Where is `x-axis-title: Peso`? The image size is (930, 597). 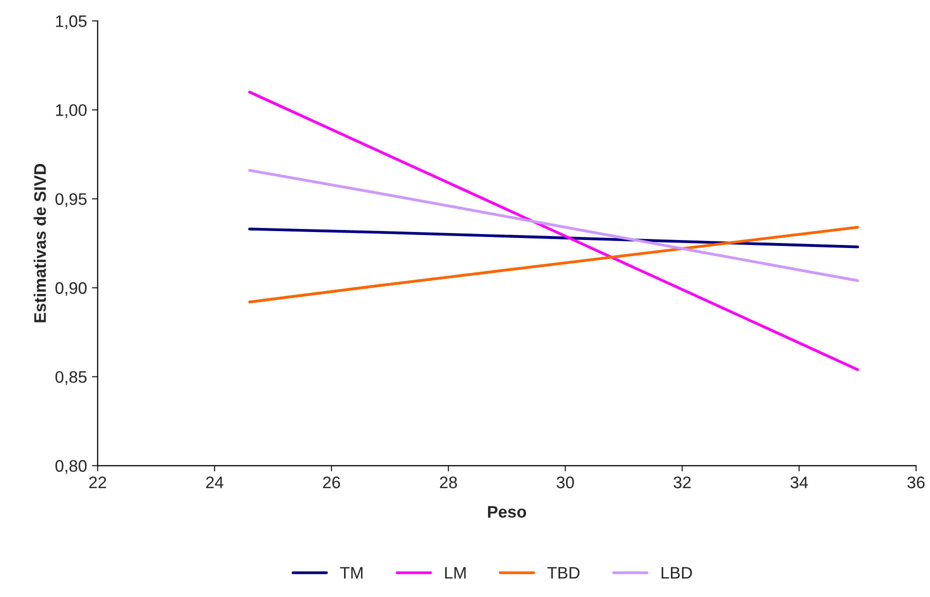
x-axis-title: Peso is located at coordinates (507, 512).